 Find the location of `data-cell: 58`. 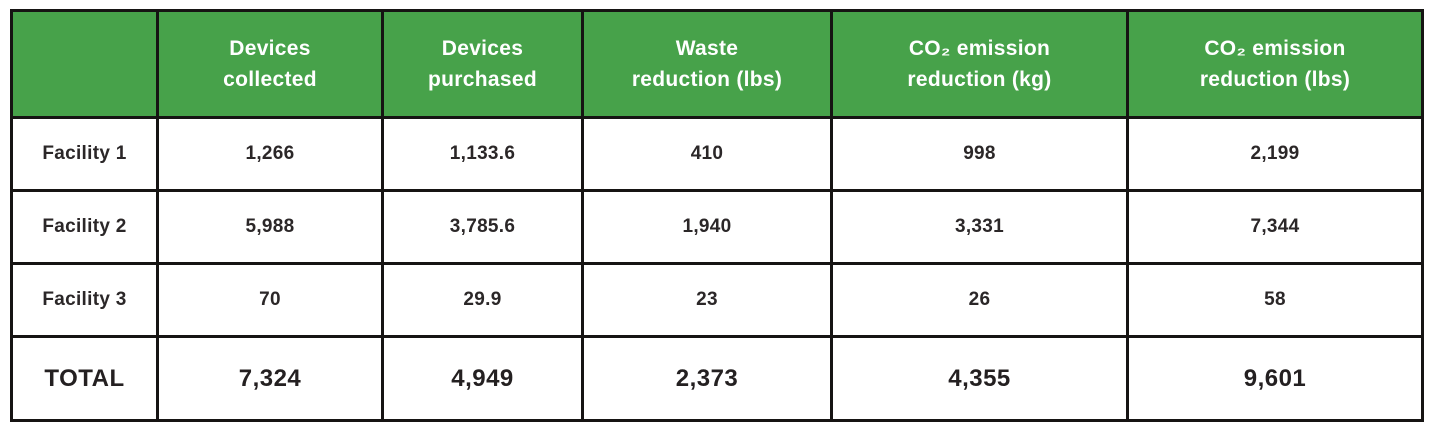

data-cell: 58 is located at coordinates (1275, 300).